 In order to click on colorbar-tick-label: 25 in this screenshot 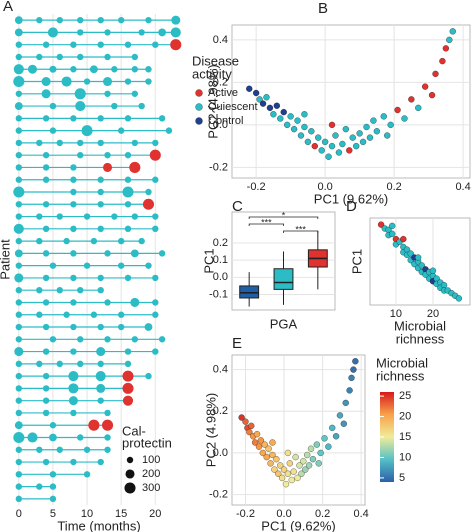, I will do `click(405, 396)`.